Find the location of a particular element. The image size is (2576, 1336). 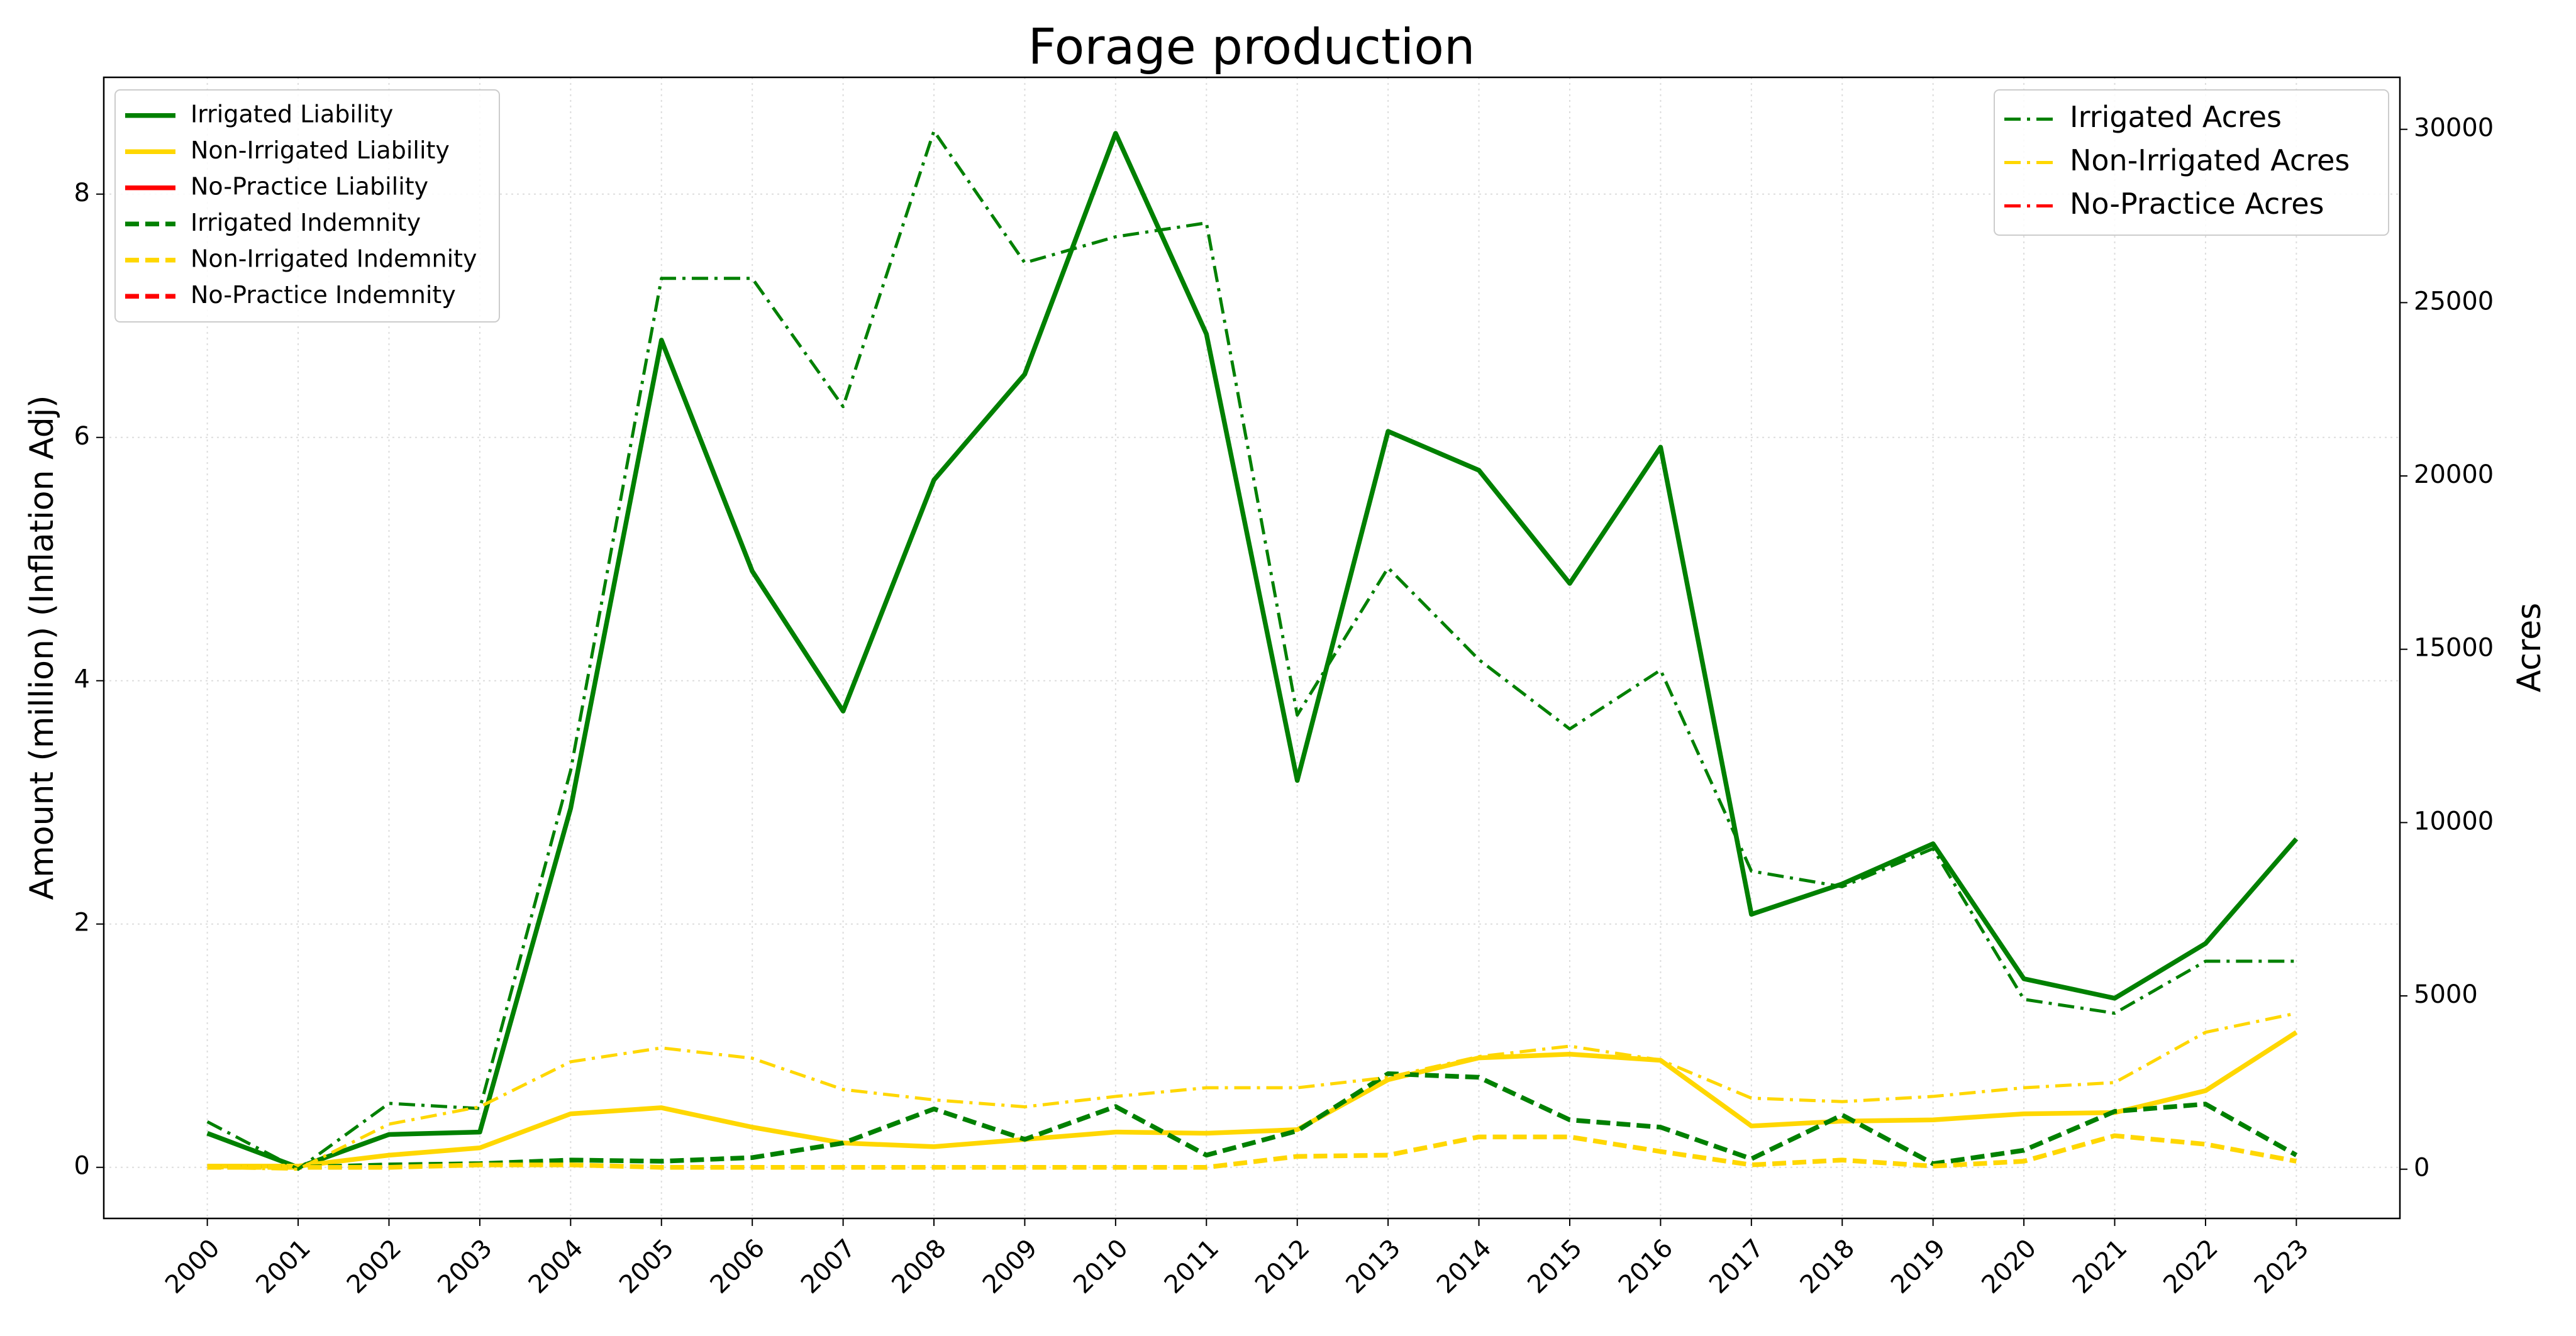

chart-title: Forage production is located at coordinates (1251, 47).